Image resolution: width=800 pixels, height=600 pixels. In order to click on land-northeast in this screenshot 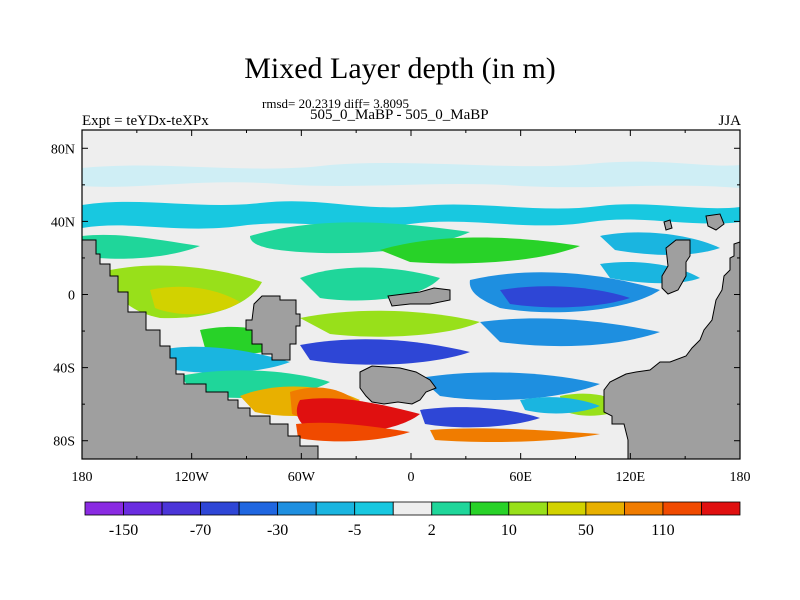, I will do `click(715, 222)`.